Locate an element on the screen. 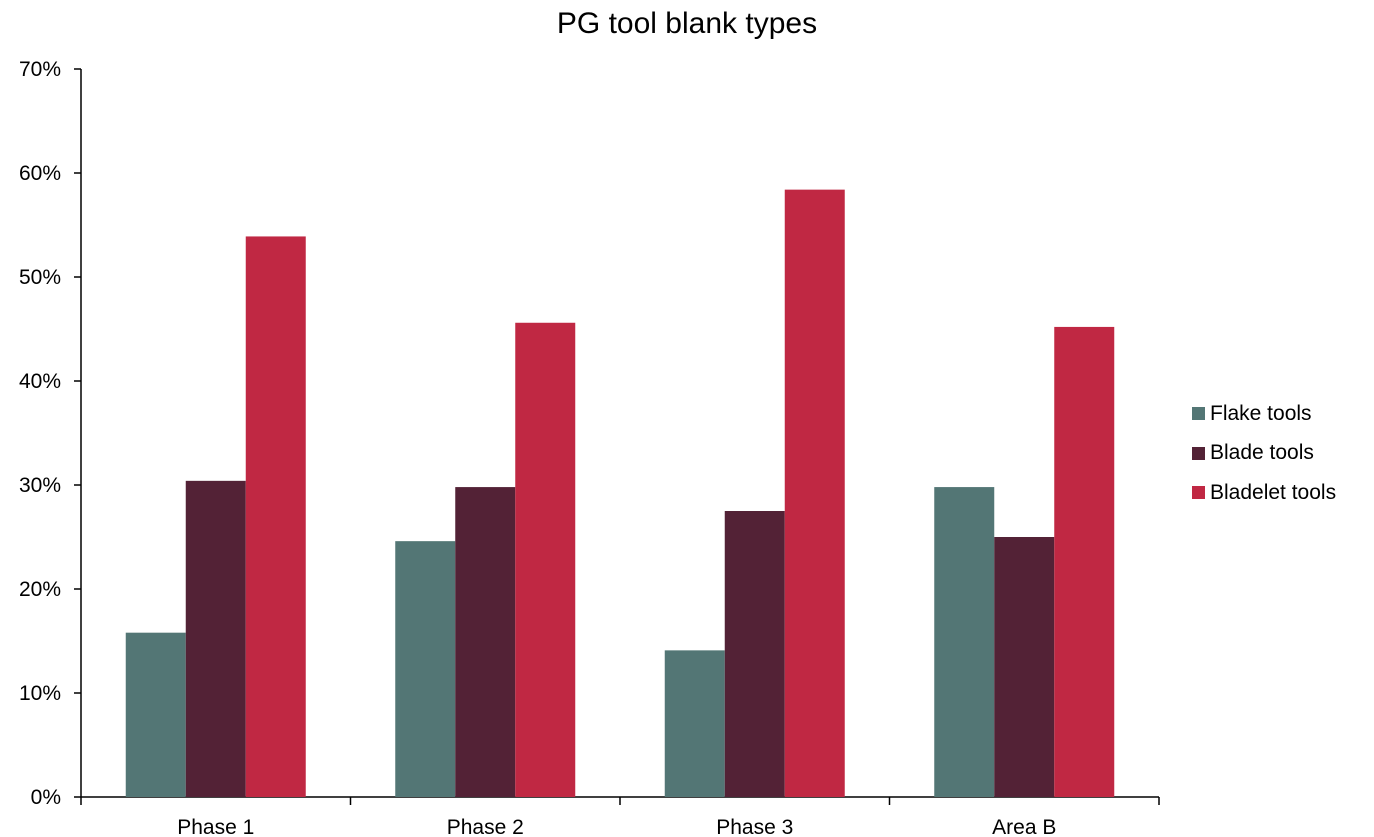 The height and width of the screenshot is (837, 1374). bar-blade-tools-area-b is located at coordinates (1024, 667).